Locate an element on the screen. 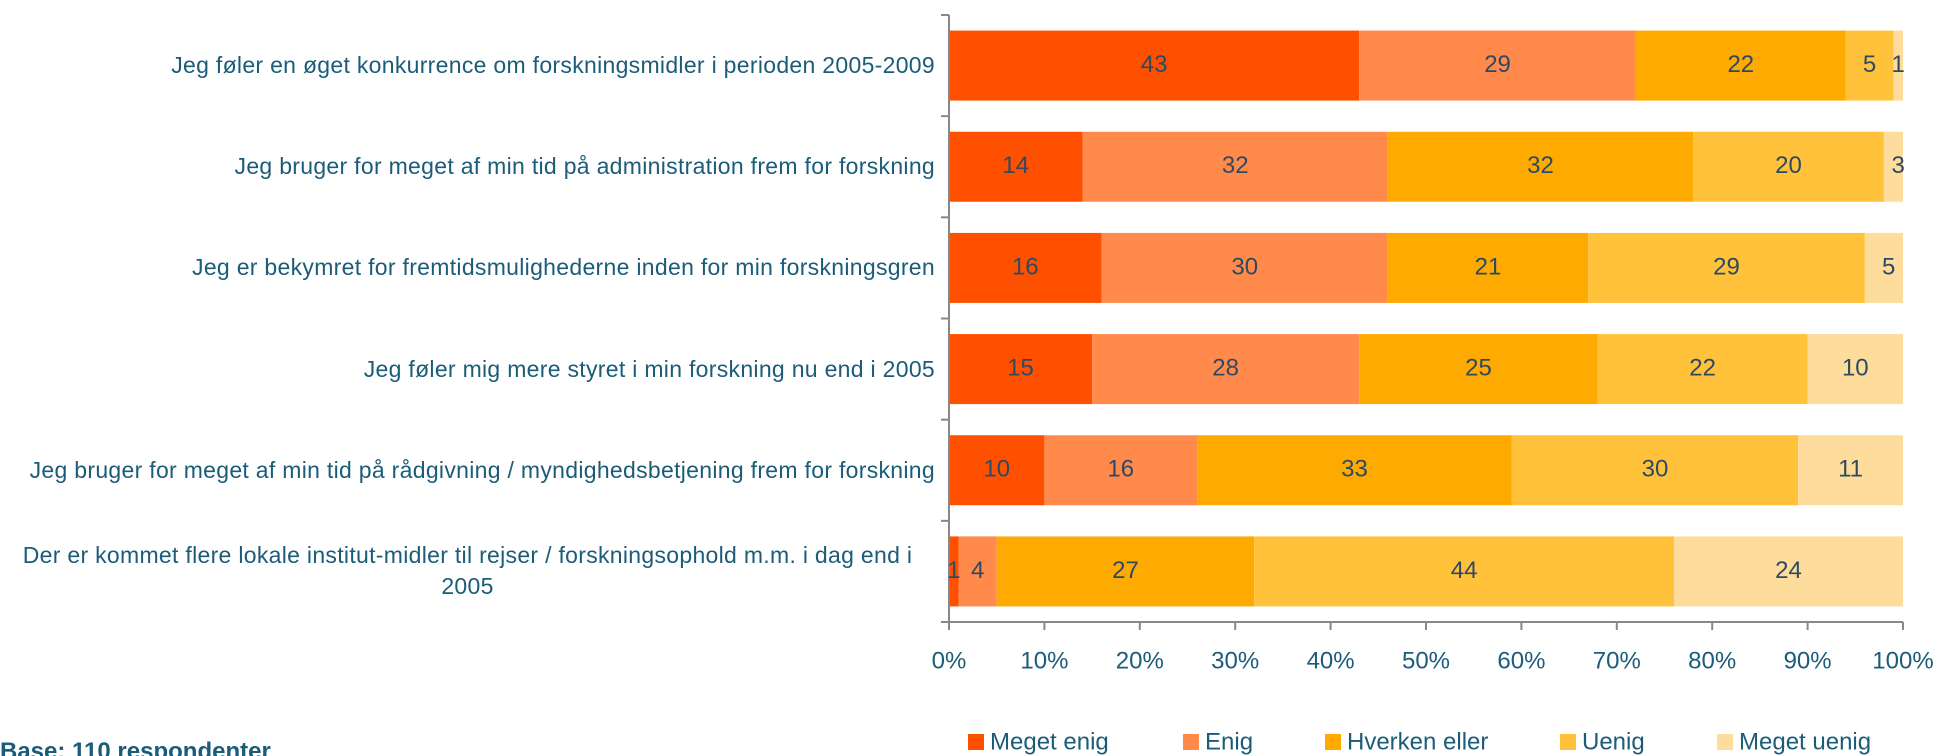  value-label: 15 is located at coordinates (1020, 367).